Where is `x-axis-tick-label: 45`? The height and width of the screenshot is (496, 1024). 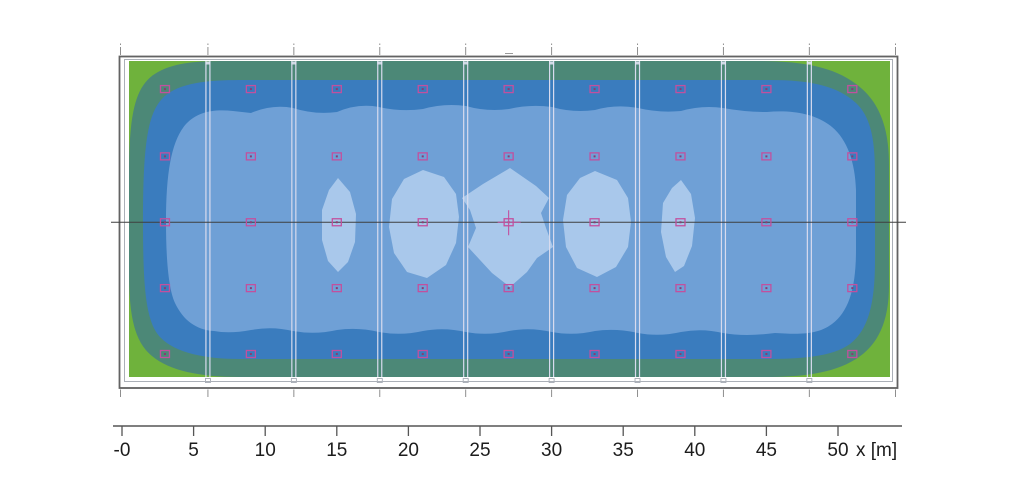 x-axis-tick-label: 45 is located at coordinates (766, 450).